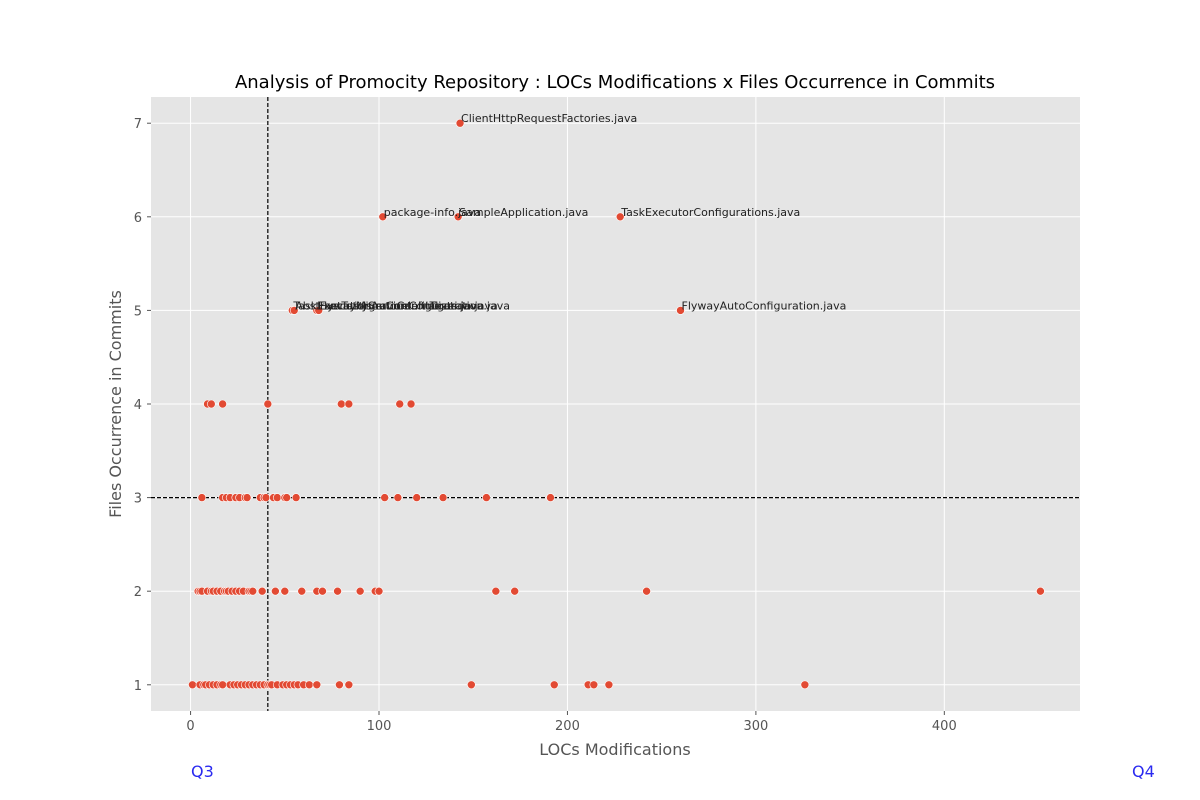 The image size is (1200, 800). I want to click on point-label: TaskExecutorConfigurations.java, so click(710, 212).